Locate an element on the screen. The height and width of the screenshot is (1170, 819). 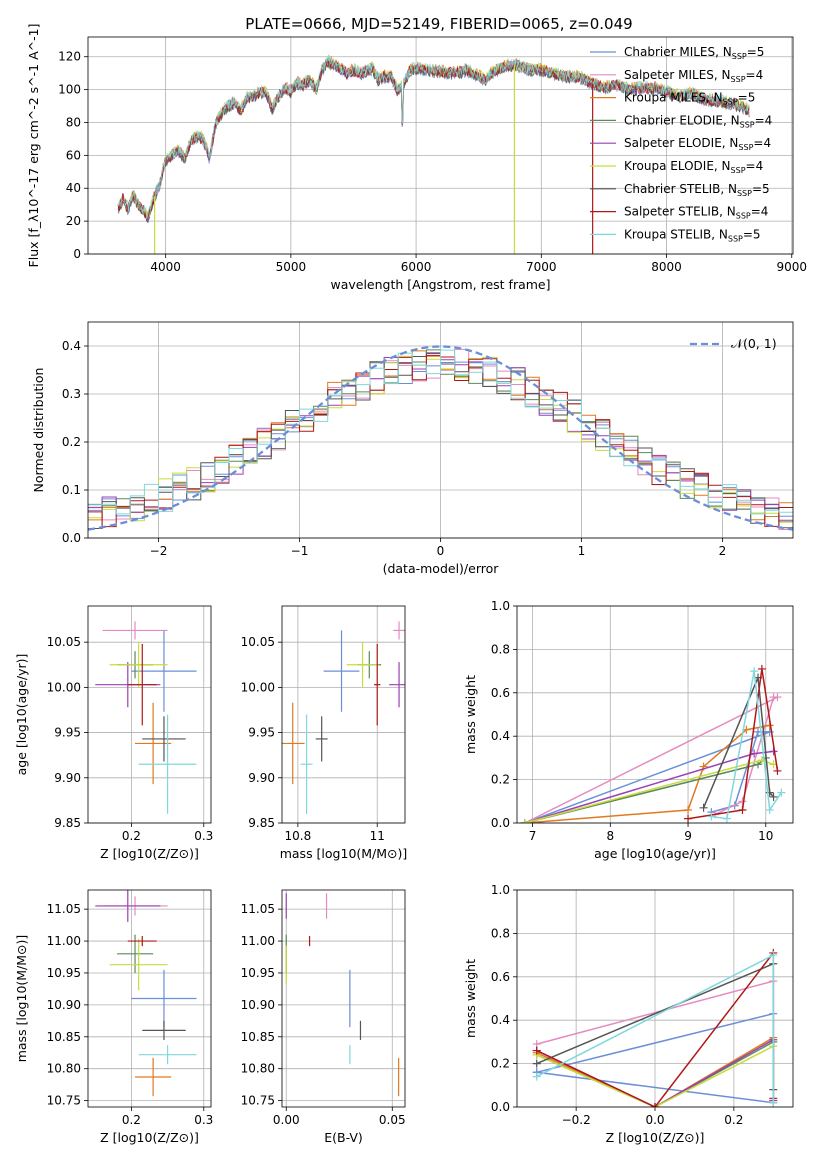
y-axis-label: Flux [f_λ10^-17 erg cm^-2 s^-1 A^-1] is located at coordinates (33, 146).